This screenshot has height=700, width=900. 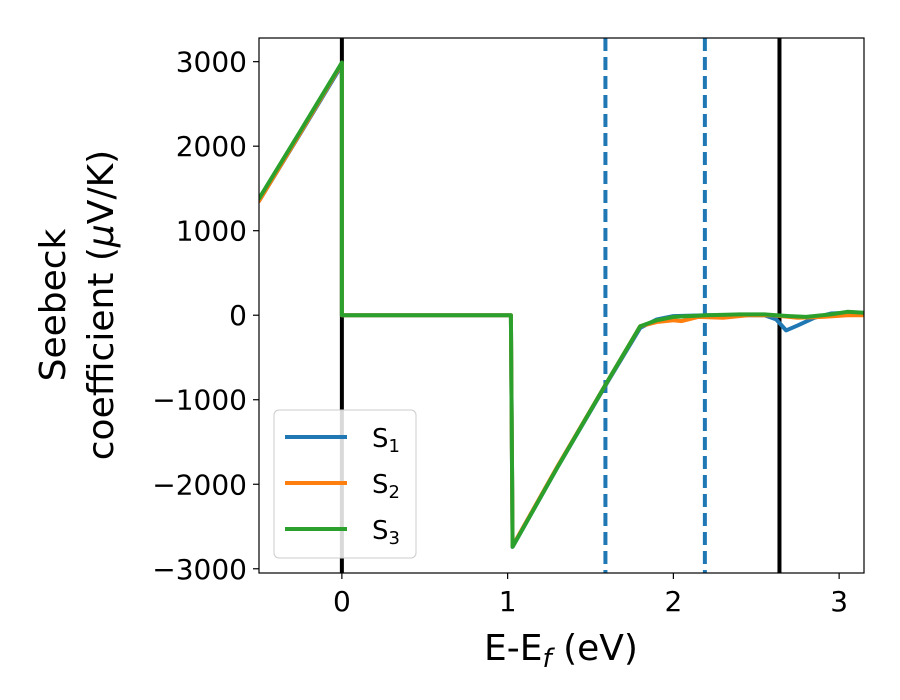 I want to click on y-tick-label: 1000, so click(x=211, y=231).